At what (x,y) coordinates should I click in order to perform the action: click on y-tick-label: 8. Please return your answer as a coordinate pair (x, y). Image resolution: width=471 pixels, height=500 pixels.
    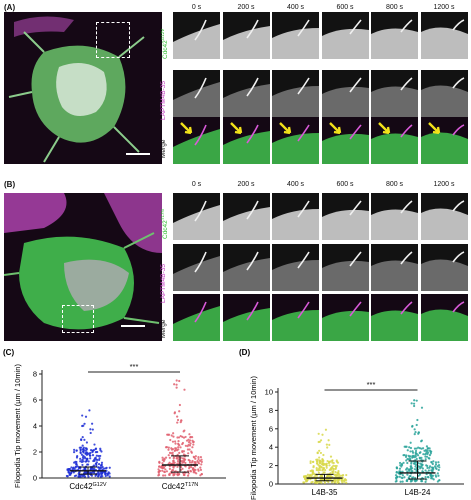
    Looking at the image, I should click on (271, 410).